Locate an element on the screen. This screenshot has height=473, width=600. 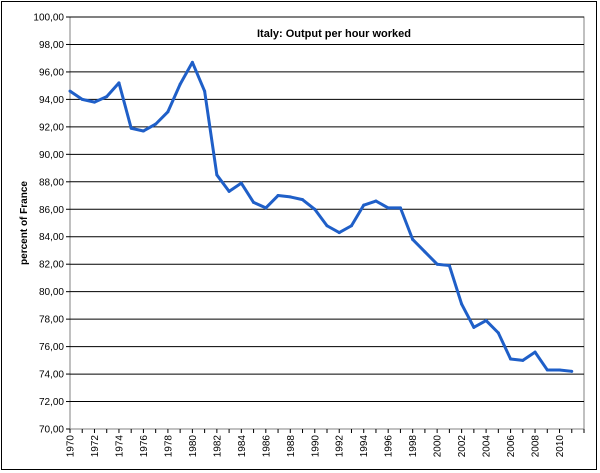
y-tick-label: 82,00 is located at coordinates (51, 265).